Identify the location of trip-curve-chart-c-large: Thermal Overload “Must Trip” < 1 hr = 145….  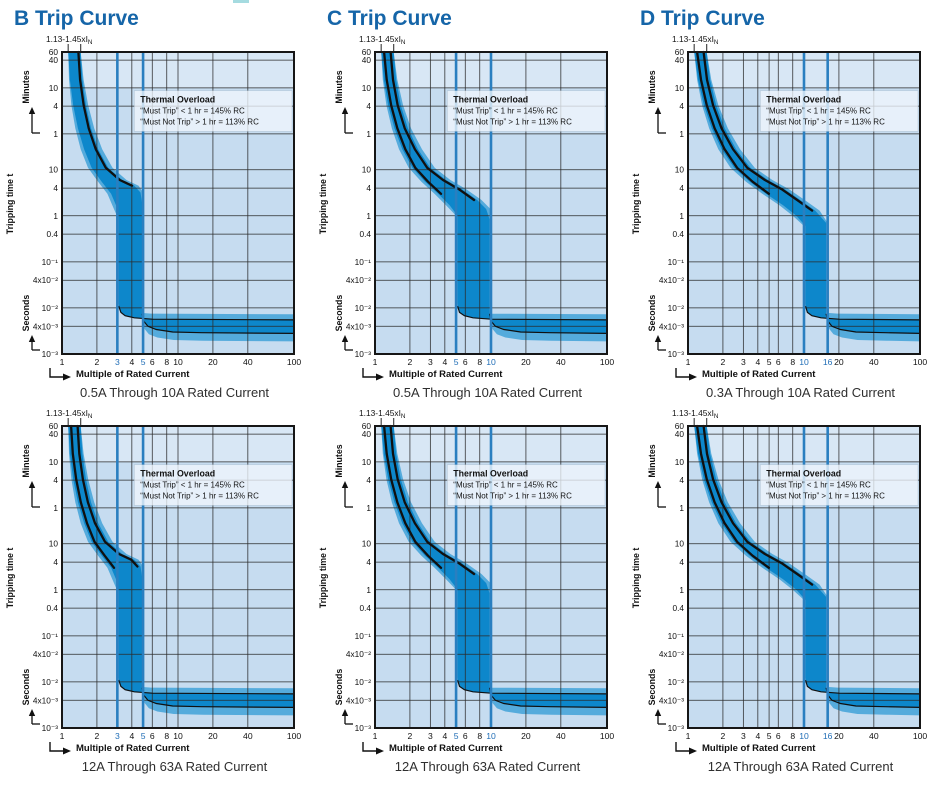
(466, 574).